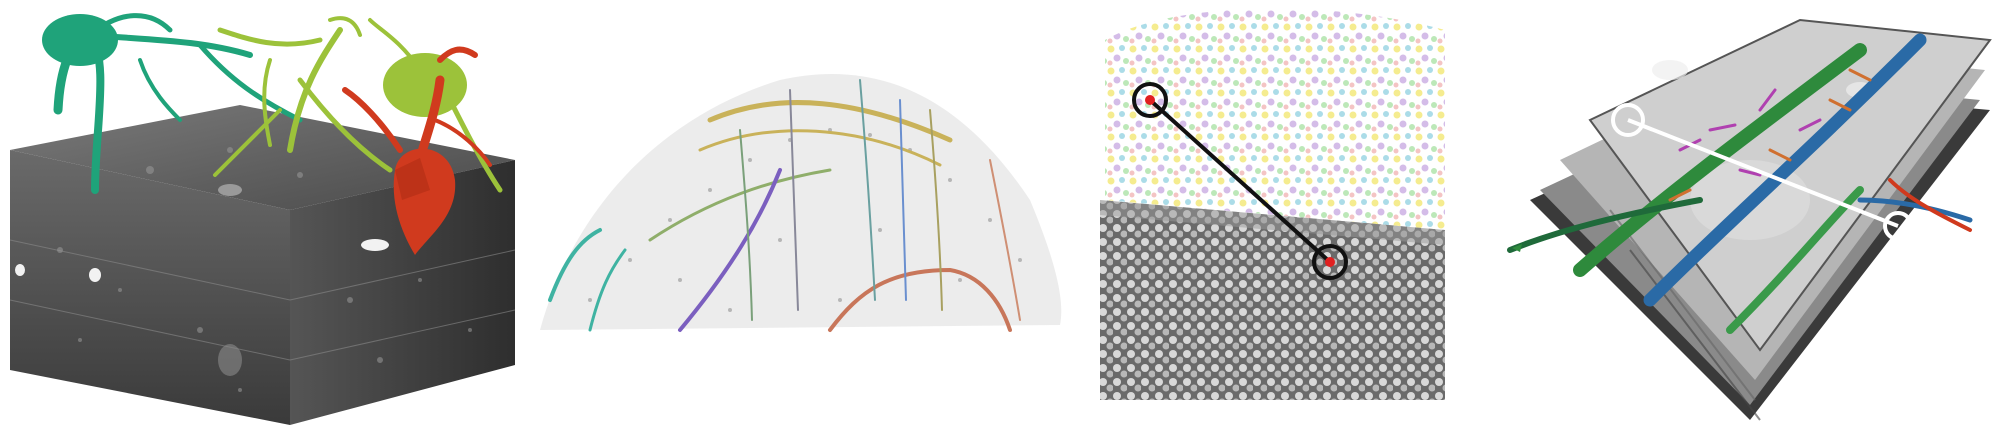 This screenshot has height=429, width=2000. I want to click on neuron-lime-soma, so click(425, 85).